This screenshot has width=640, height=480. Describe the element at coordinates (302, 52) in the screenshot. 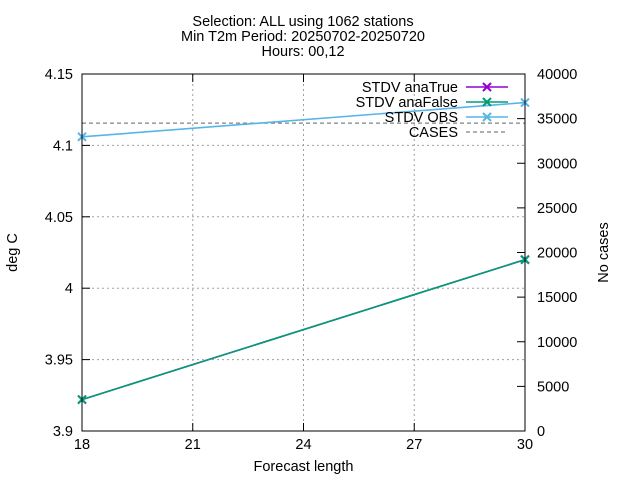

I see `chart-title-line: Hours: 00,12` at that location.